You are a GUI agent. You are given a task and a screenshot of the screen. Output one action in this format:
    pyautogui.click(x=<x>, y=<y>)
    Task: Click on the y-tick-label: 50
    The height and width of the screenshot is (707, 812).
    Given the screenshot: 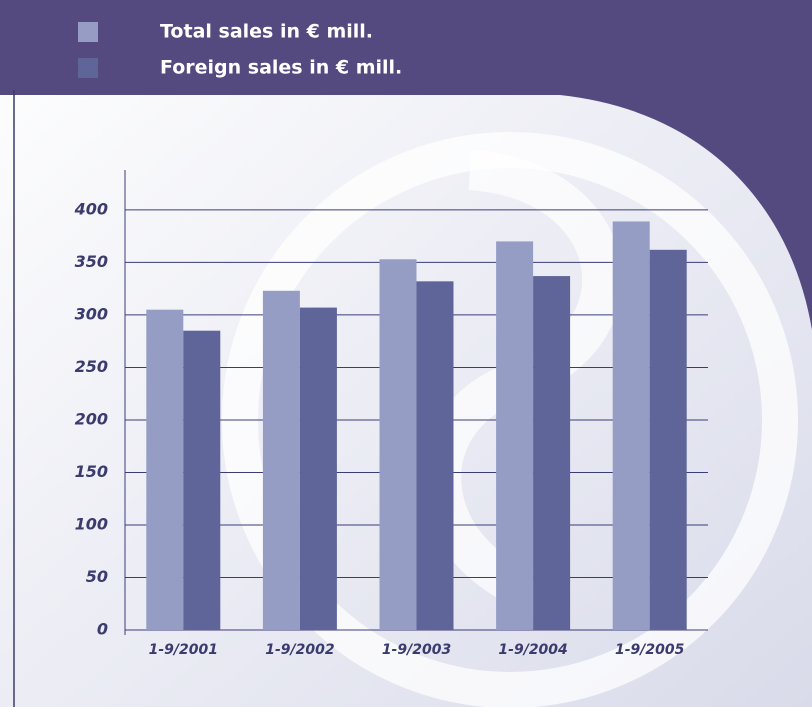 What is the action you would take?
    pyautogui.click(x=97, y=576)
    